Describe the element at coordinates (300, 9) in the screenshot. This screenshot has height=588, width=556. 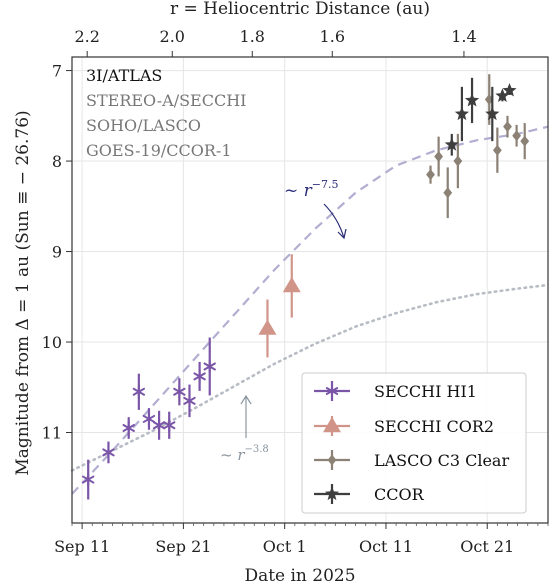
I see `top-axis-title: r = Heliocentric Distance (au)` at that location.